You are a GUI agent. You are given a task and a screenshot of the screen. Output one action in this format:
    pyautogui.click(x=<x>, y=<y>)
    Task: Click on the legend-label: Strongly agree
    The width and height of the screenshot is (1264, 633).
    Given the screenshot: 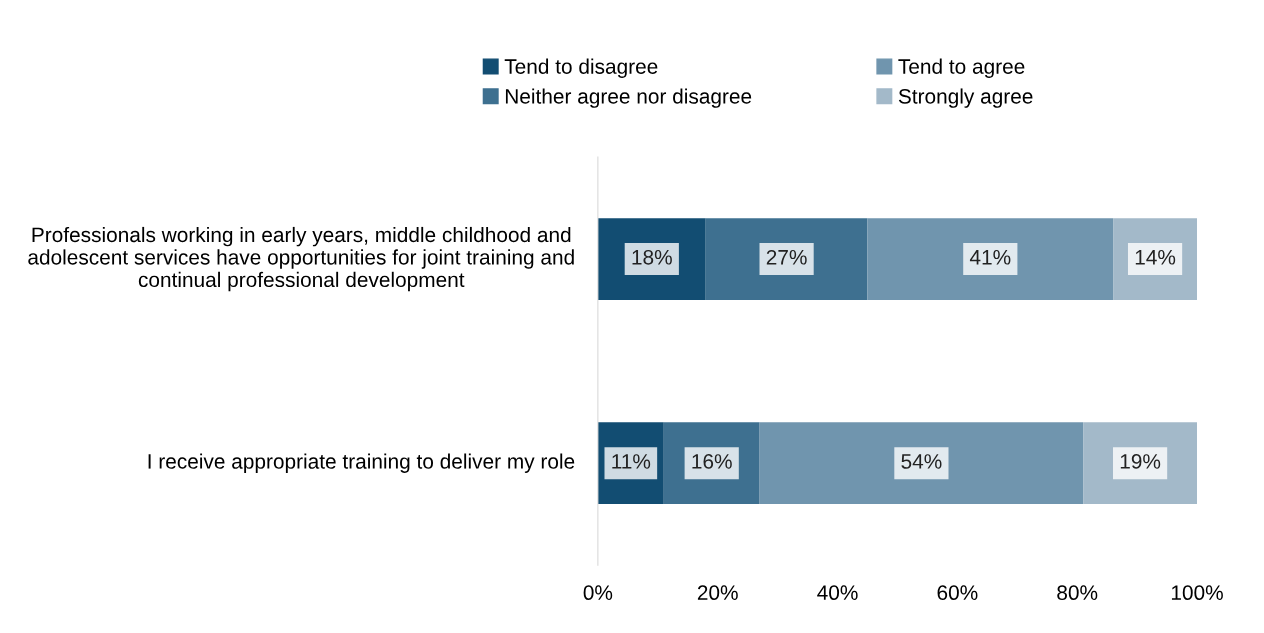 What is the action you would take?
    pyautogui.click(x=965, y=98)
    